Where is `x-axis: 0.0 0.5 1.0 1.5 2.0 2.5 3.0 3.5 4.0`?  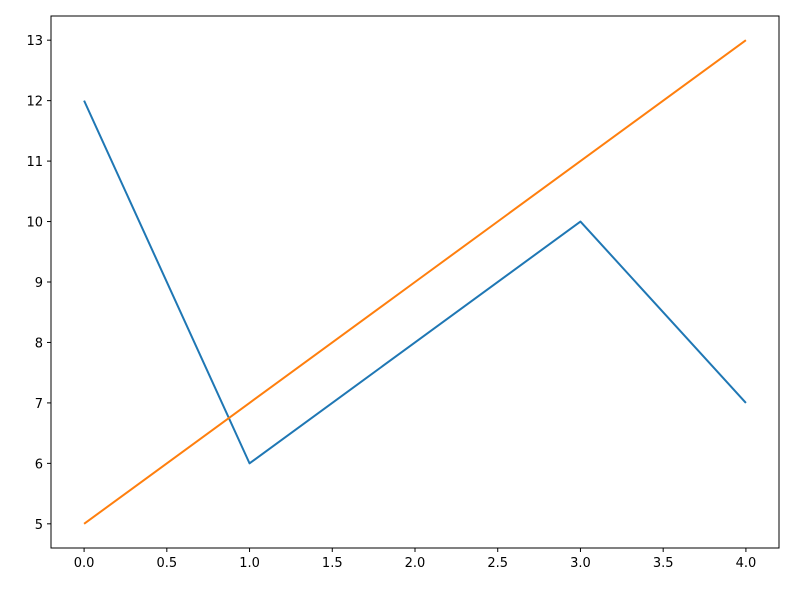
x-axis: 0.0 0.5 1.0 1.5 2.0 2.5 3.0 3.5 4.0 is located at coordinates (415, 559).